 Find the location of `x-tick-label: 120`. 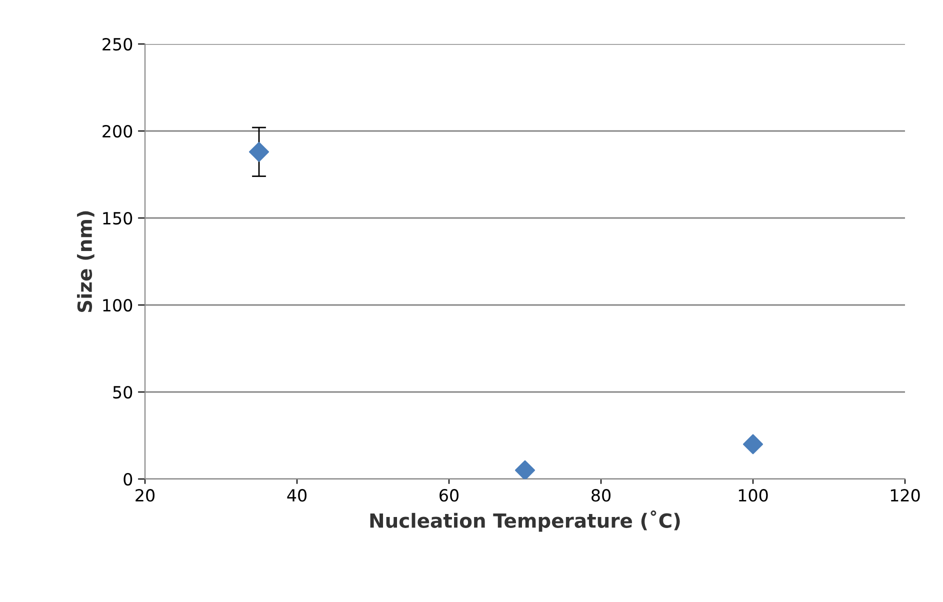

x-tick-label: 120 is located at coordinates (905, 495).